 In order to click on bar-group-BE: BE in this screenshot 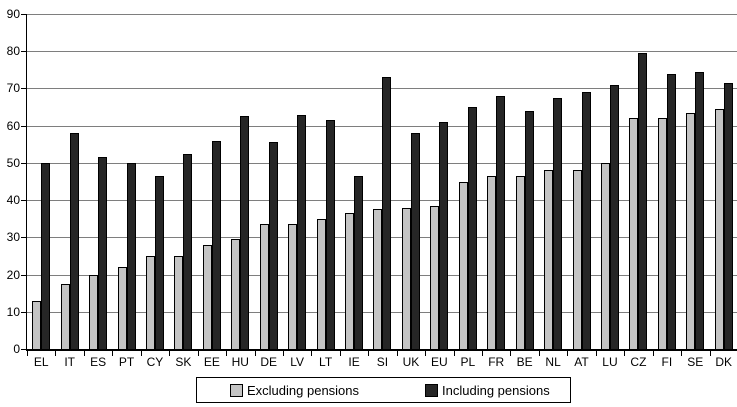, I will do `click(524, 191)`.